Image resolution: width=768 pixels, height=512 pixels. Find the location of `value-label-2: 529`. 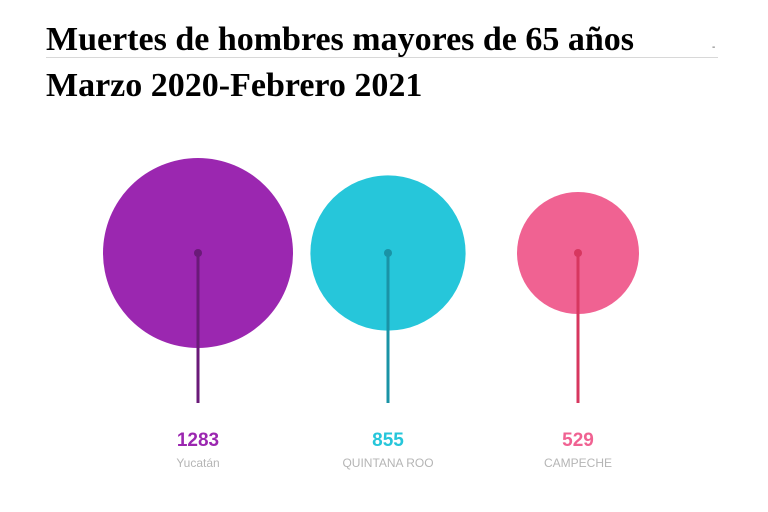

value-label-2: 529 is located at coordinates (578, 440).